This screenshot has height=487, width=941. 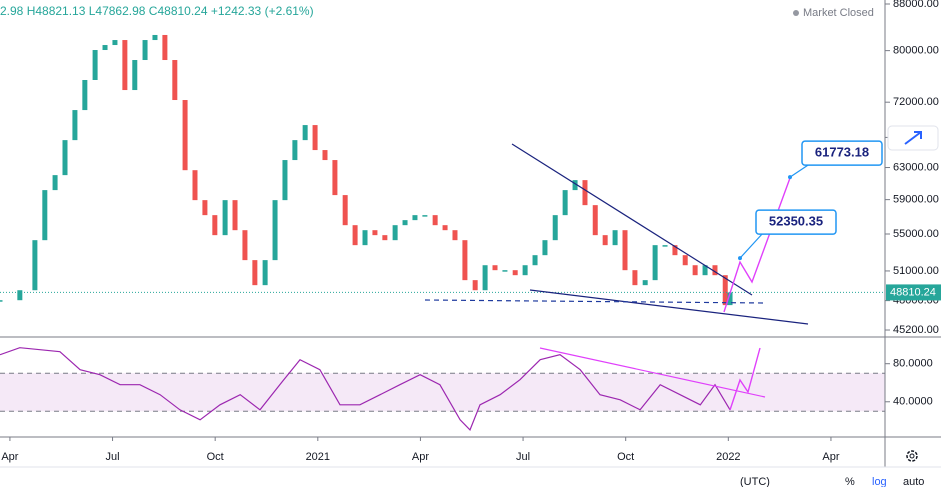 What do you see at coordinates (916, 234) in the screenshot?
I see `y-tick-label: 55000.00` at bounding box center [916, 234].